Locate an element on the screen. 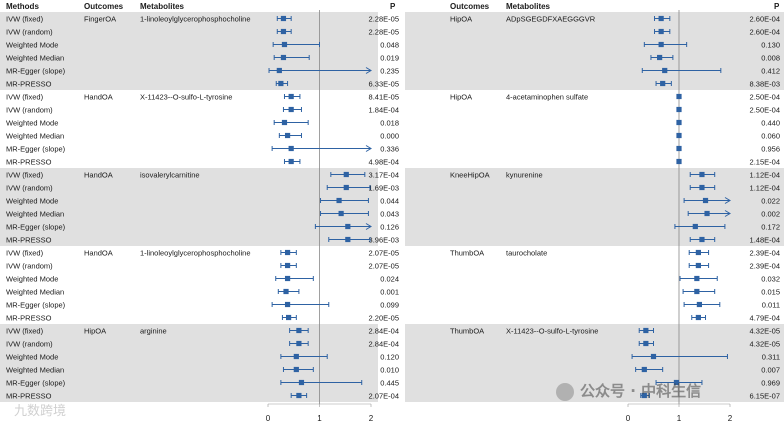  p-value-right: 0.002 is located at coordinates (770, 214).